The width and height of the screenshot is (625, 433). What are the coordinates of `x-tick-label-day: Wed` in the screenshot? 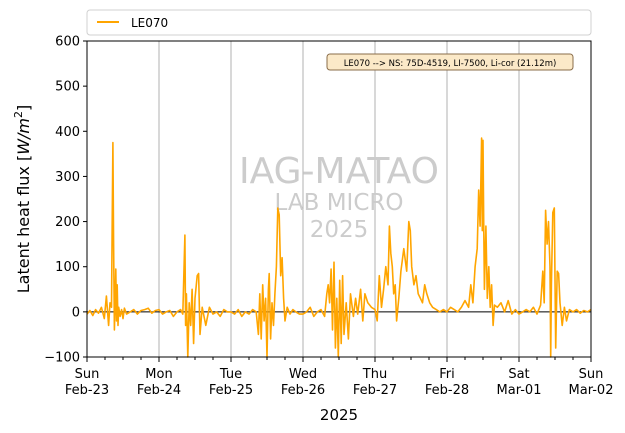 It's located at (303, 374).